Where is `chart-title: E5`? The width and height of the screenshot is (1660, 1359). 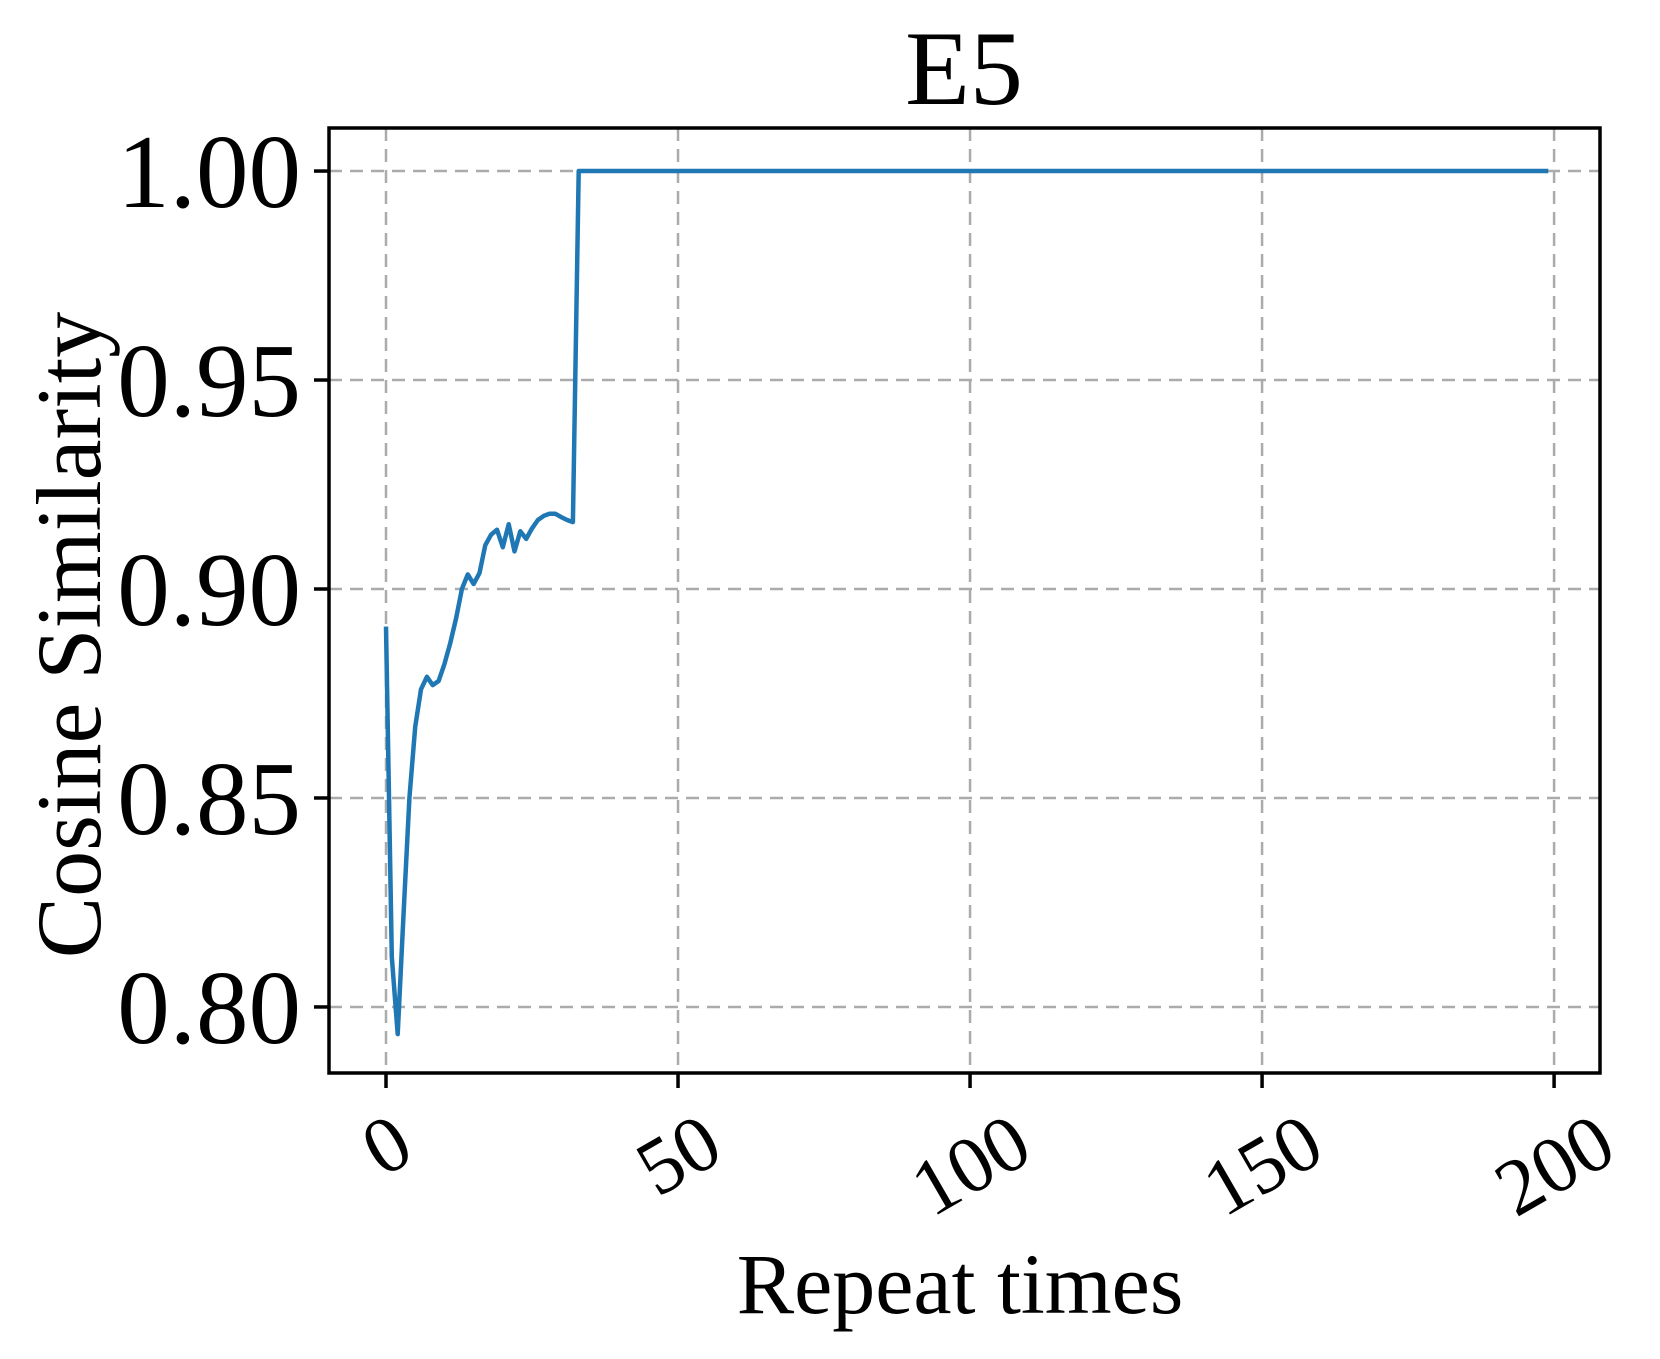
chart-title: E5 is located at coordinates (964, 68).